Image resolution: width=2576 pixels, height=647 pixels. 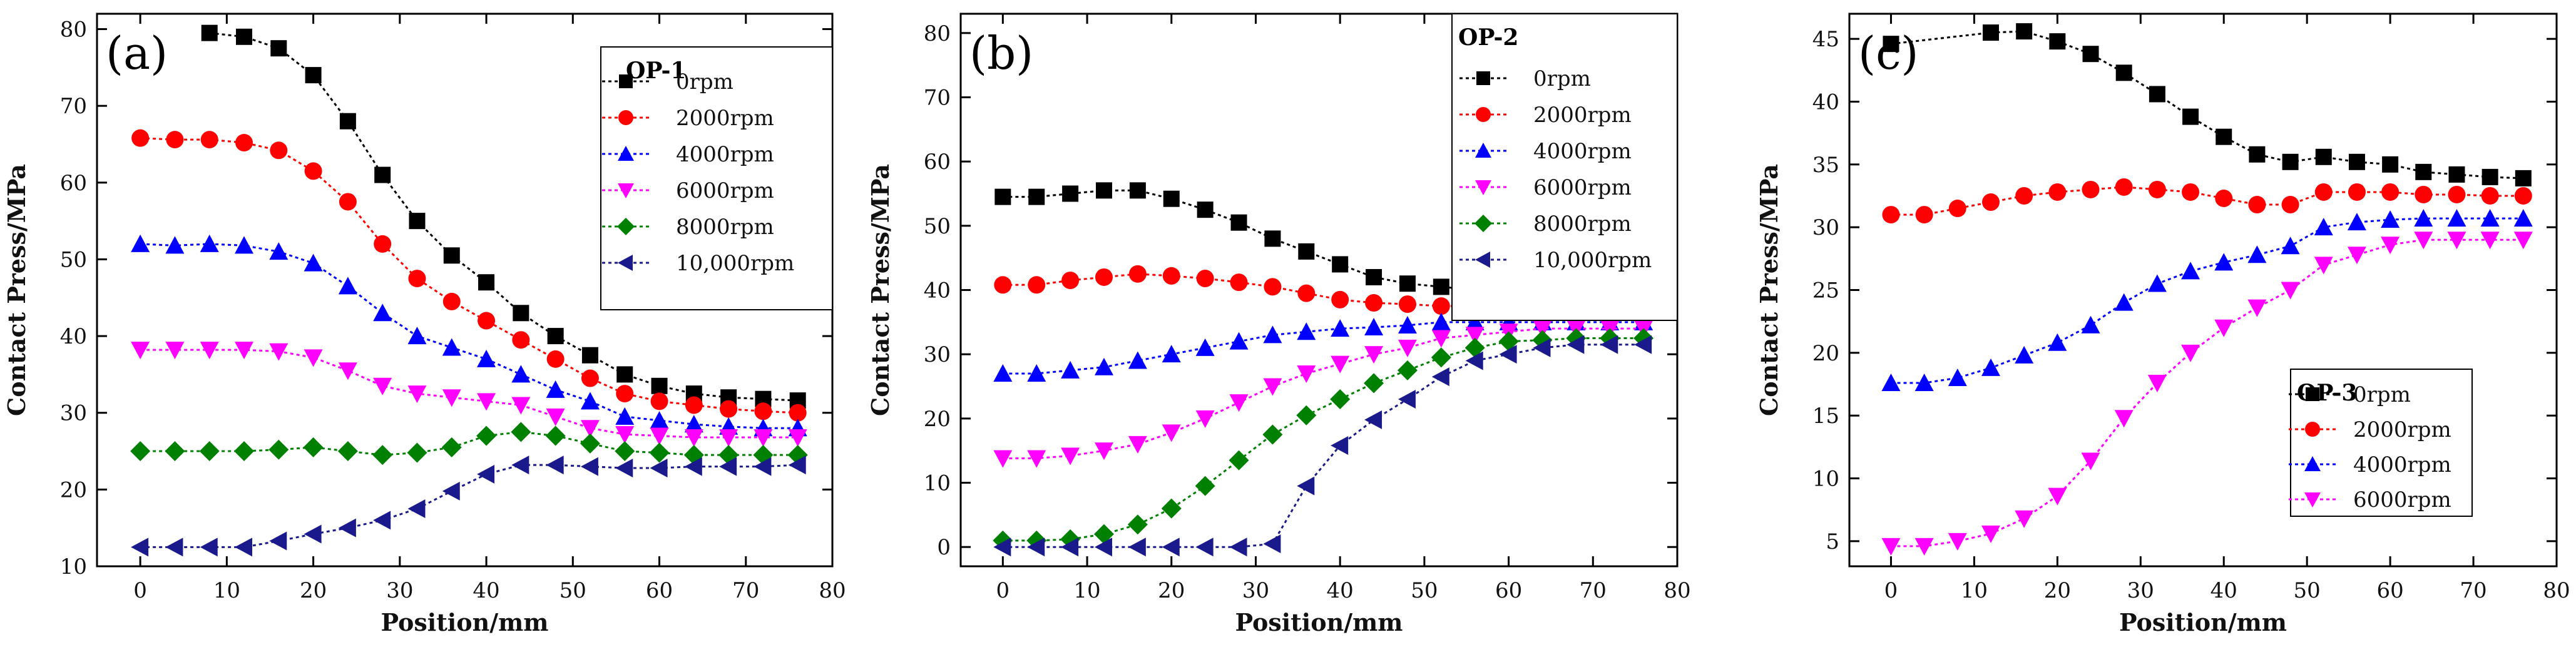 What do you see at coordinates (1826, 166) in the screenshot?
I see `y-tick-label: 35` at bounding box center [1826, 166].